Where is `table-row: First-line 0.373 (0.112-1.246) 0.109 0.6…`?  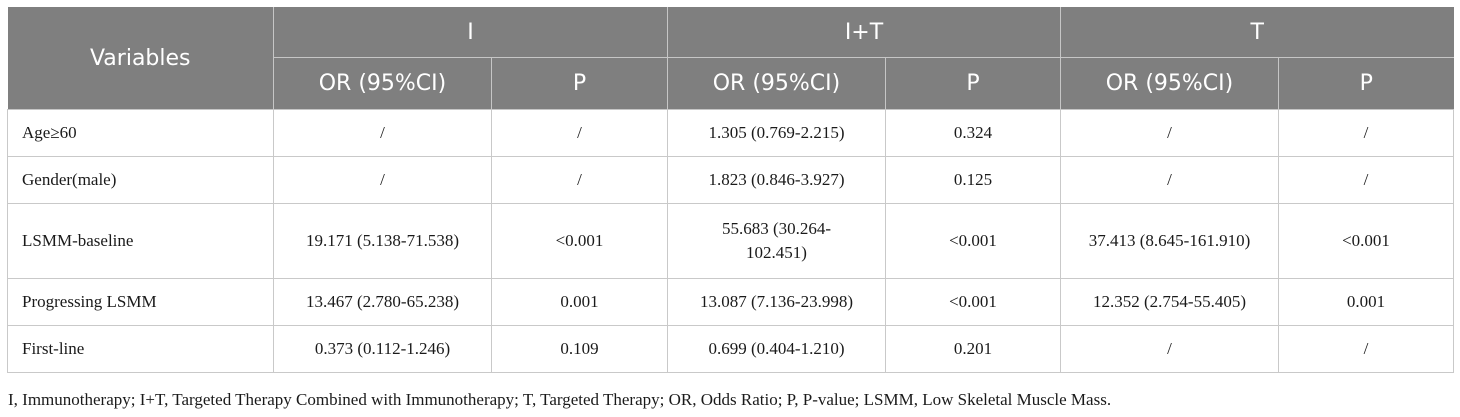 table-row: First-line 0.373 (0.112-1.246) 0.109 0.6… is located at coordinates (731, 349).